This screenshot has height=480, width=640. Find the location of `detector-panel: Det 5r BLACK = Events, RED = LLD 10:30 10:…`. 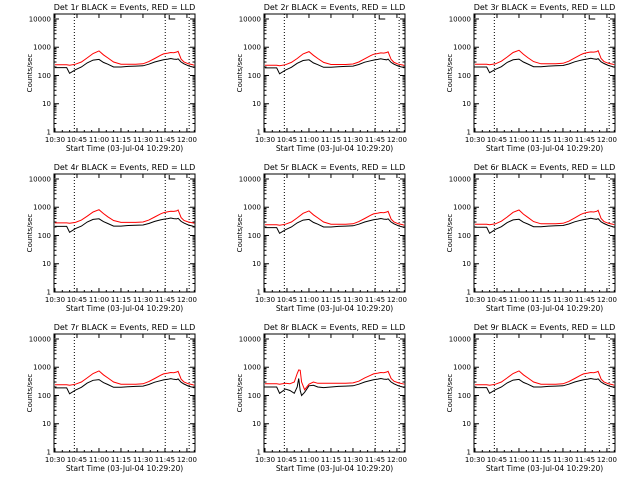

detector-panel: Det 5r BLACK = Events, RED = LLD 10:30 10:… is located at coordinates (321, 238).